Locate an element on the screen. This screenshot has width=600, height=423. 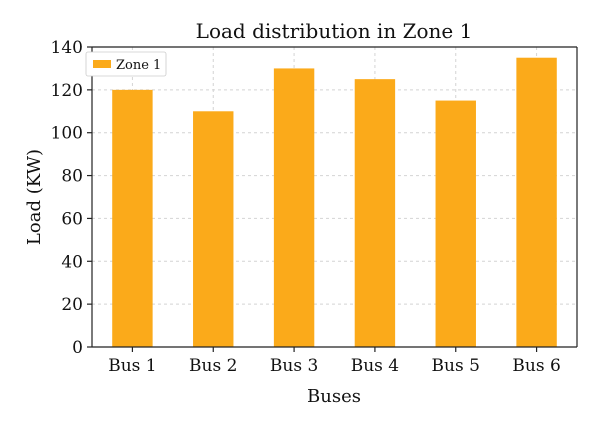
legend-label-zone-1: Zone 1 is located at coordinates (138, 65).